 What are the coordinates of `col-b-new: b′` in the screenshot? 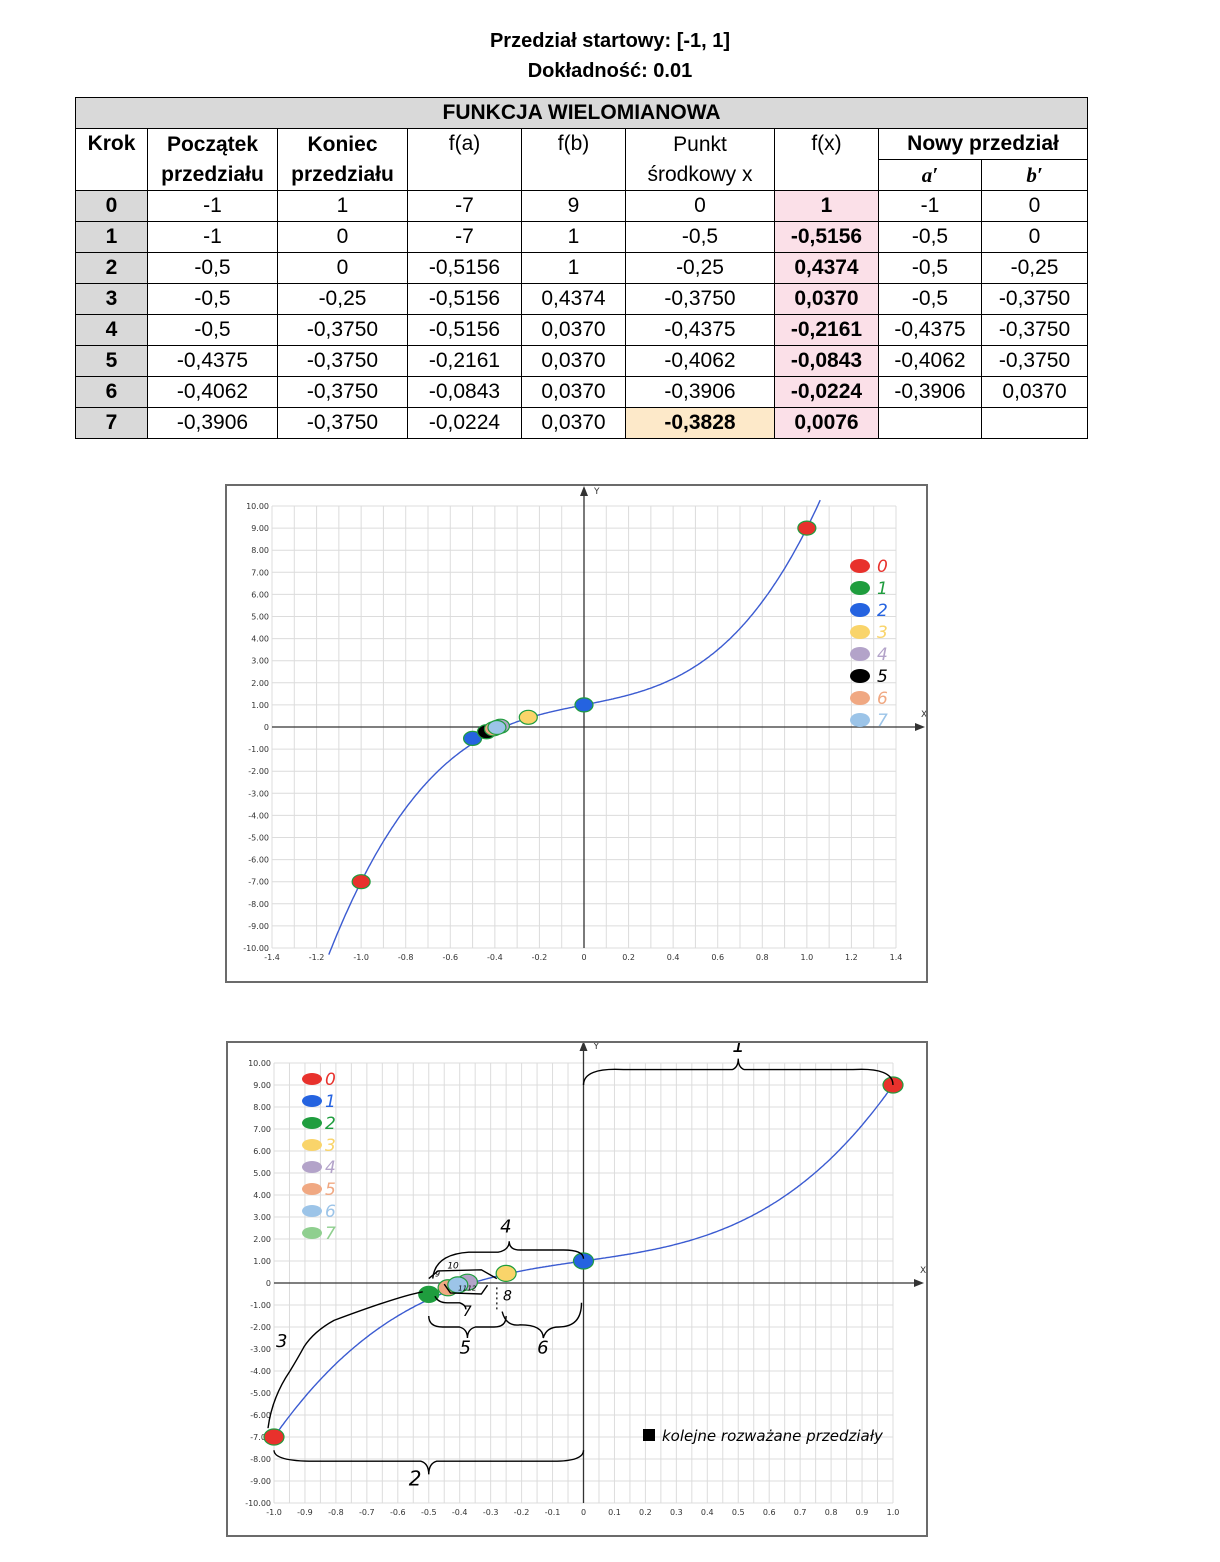 It's located at (1034, 175).